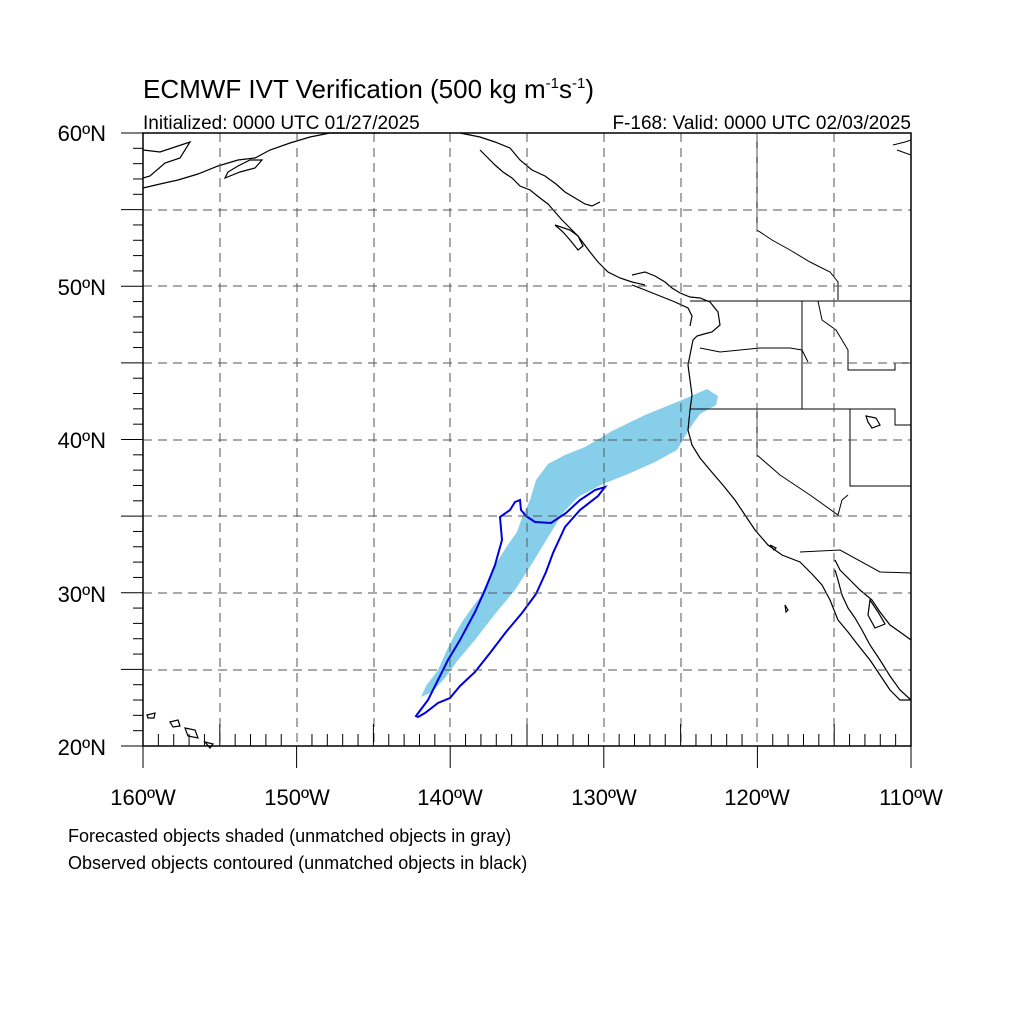 The height and width of the screenshot is (1024, 1024). Describe the element at coordinates (526, 797) in the screenshot. I see `longitude-labels: 160ºW 150ºW 140ºW 130ºW 120ºW 110ºW` at that location.